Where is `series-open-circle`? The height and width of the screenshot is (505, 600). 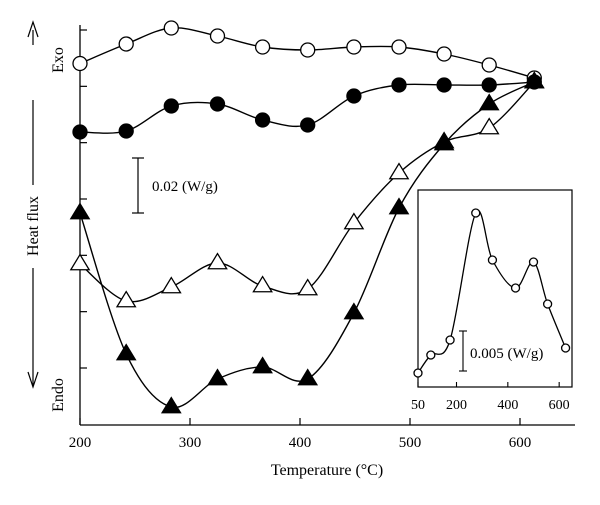
series-open-circle is located at coordinates (307, 53).